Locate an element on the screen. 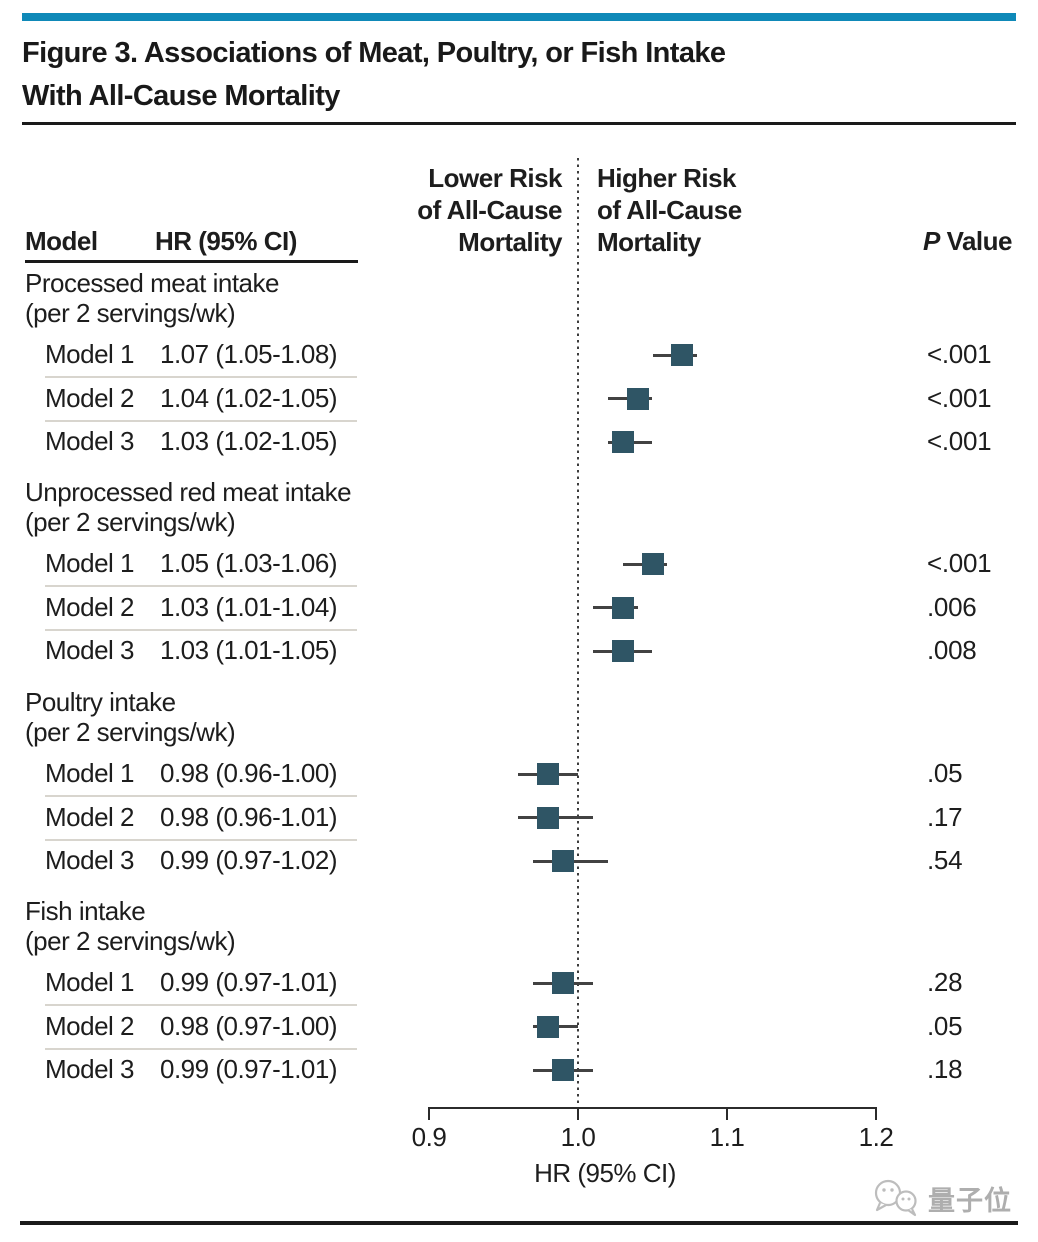  column-header-model: Model is located at coordinates (61, 241).